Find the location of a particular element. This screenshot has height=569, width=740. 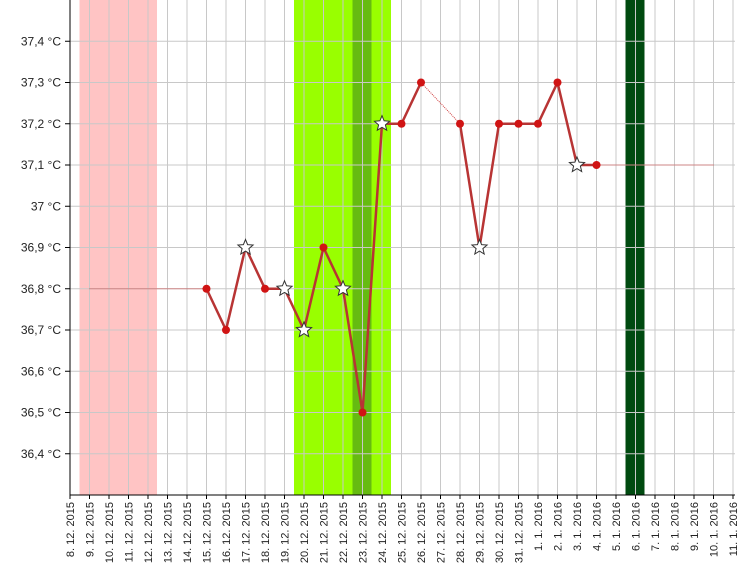

y-tick-label: 37,3 °C is located at coordinates (41, 83).